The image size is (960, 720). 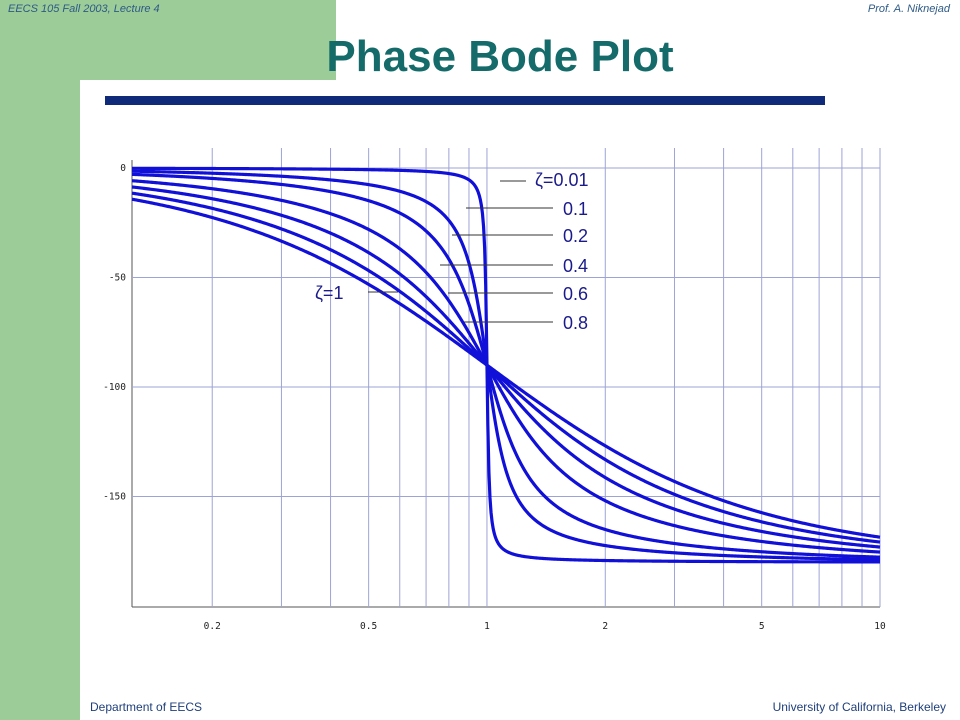 What do you see at coordinates (146, 707) in the screenshot?
I see `footer-department: Department of EECS` at bounding box center [146, 707].